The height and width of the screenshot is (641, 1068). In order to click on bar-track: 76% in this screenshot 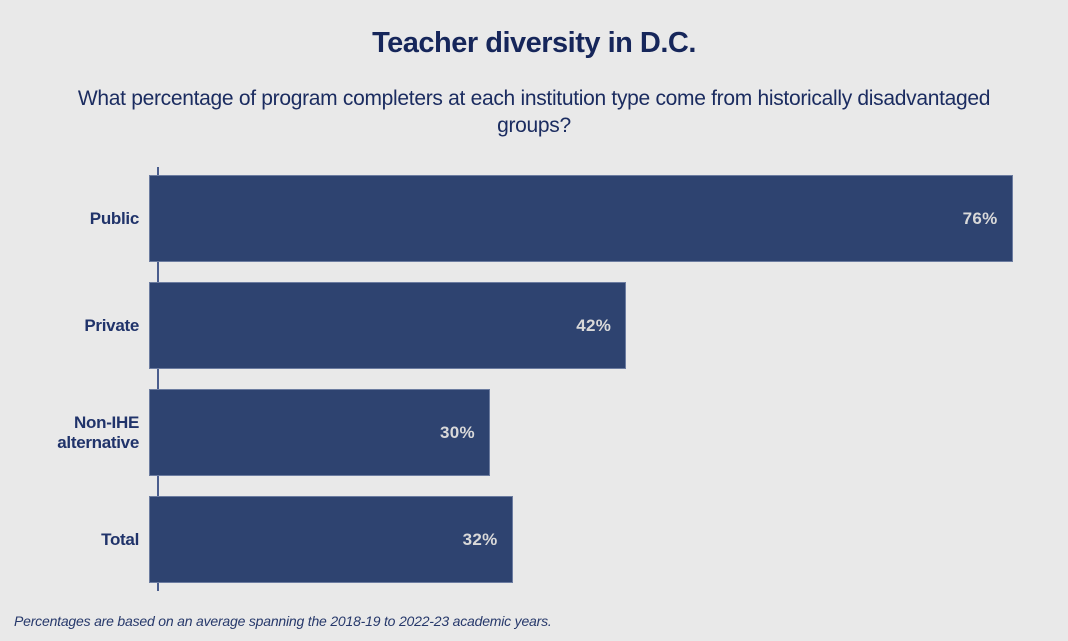, I will do `click(603, 218)`.